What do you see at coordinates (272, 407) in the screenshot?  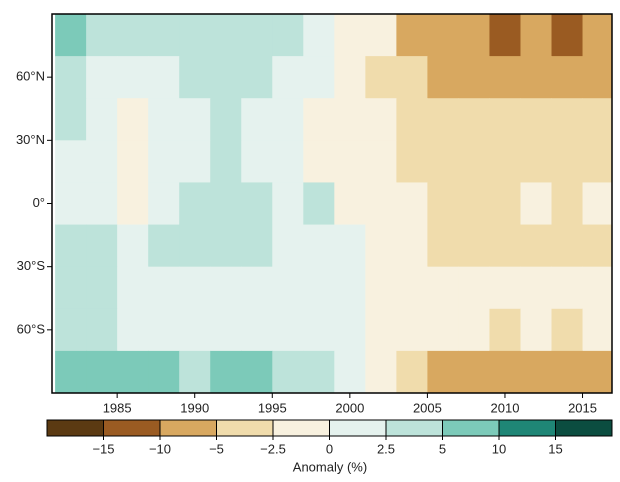 I see `x-tick-label: 1995` at bounding box center [272, 407].